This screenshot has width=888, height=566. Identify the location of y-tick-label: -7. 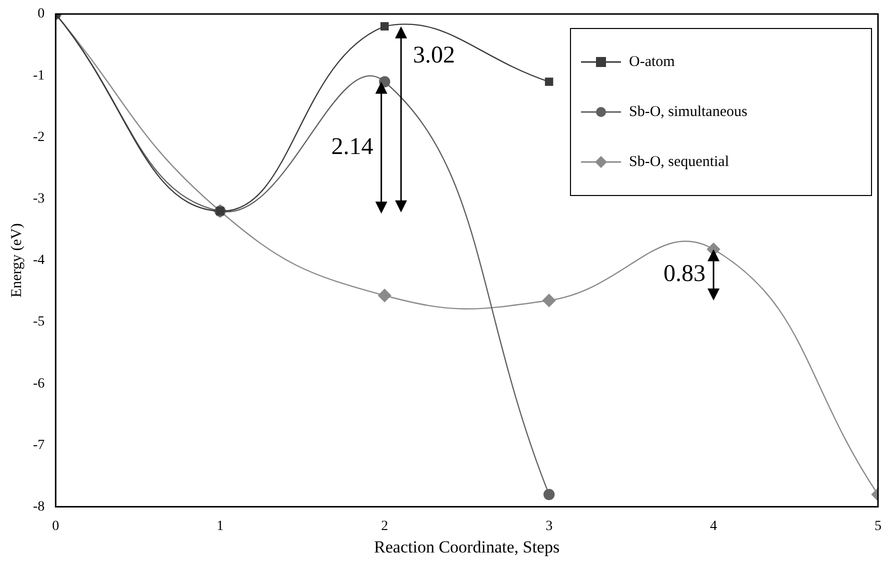
(38, 445).